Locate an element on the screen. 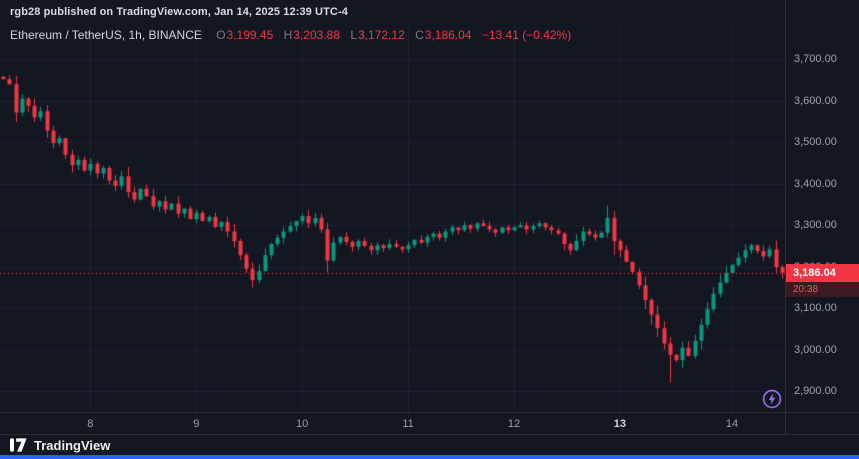 The height and width of the screenshot is (459, 859). open-value: 3,199.45 is located at coordinates (250, 35).